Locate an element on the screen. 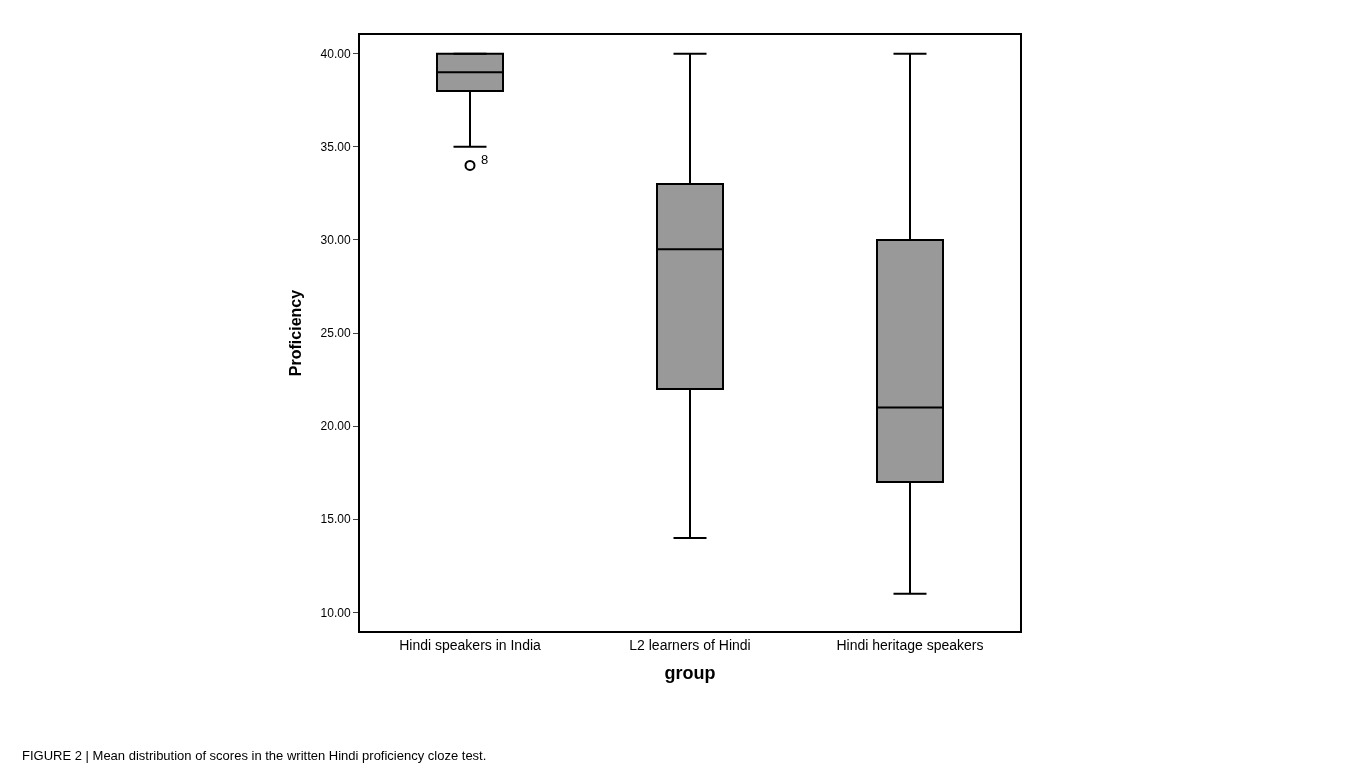  y-tick-label: 25.00 is located at coordinates (335, 333).